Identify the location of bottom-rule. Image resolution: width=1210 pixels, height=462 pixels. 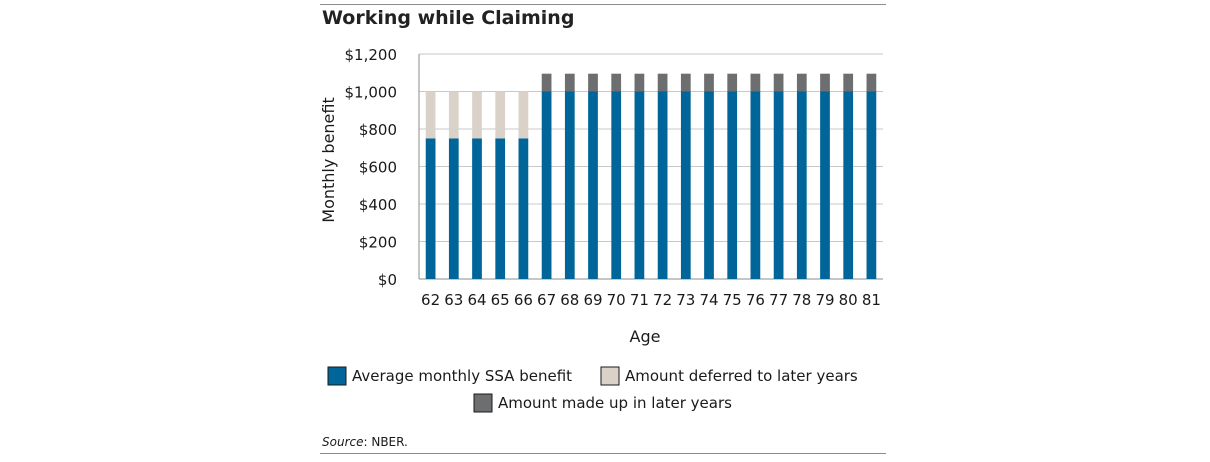
(603, 453).